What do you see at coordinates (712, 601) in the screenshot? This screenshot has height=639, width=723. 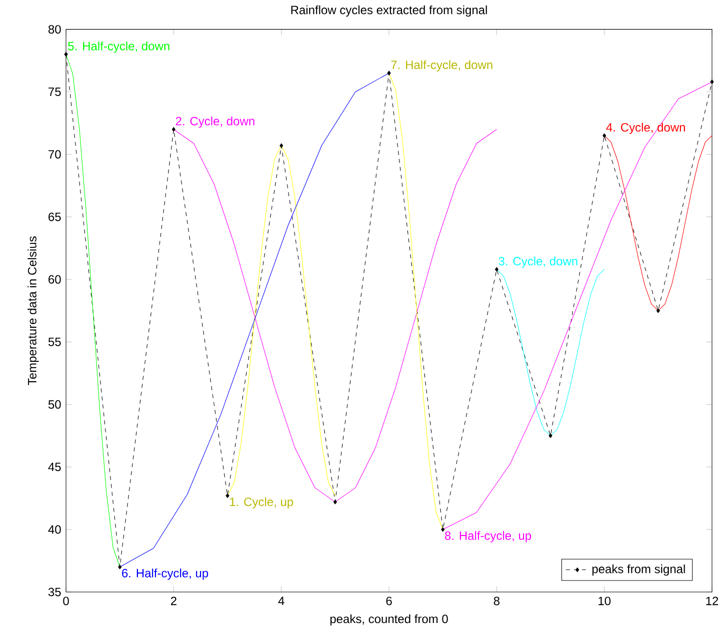 I see `x-tick-label: 12` at bounding box center [712, 601].